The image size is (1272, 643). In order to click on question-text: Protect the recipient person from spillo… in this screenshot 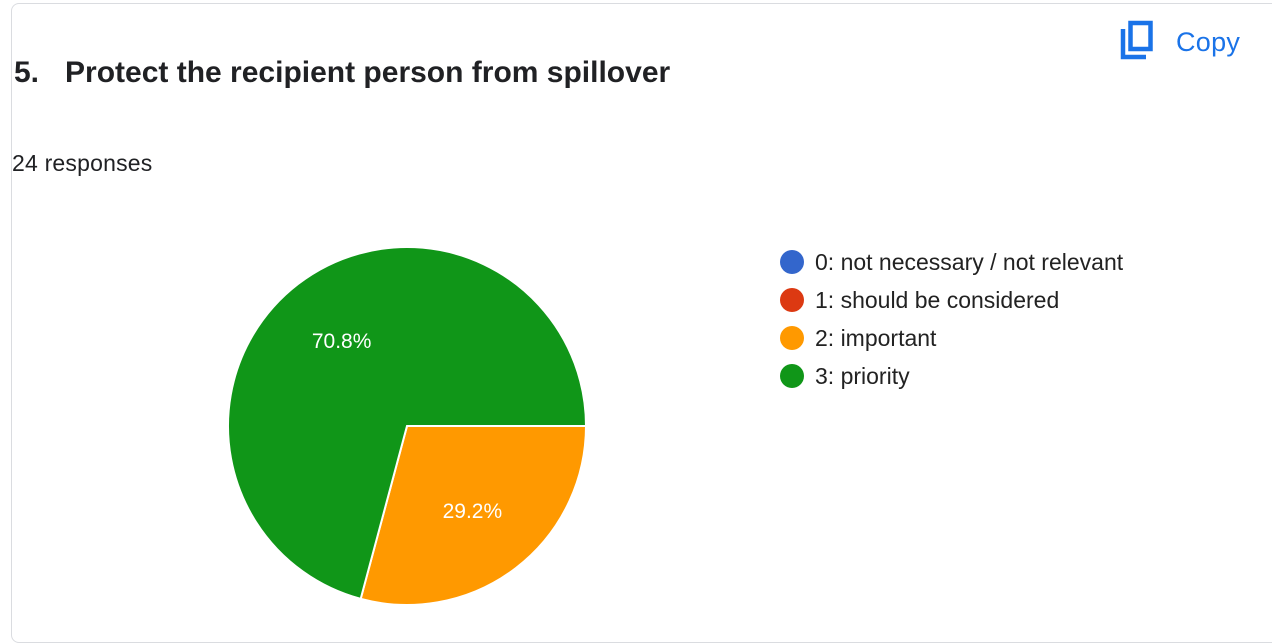, I will do `click(368, 72)`.